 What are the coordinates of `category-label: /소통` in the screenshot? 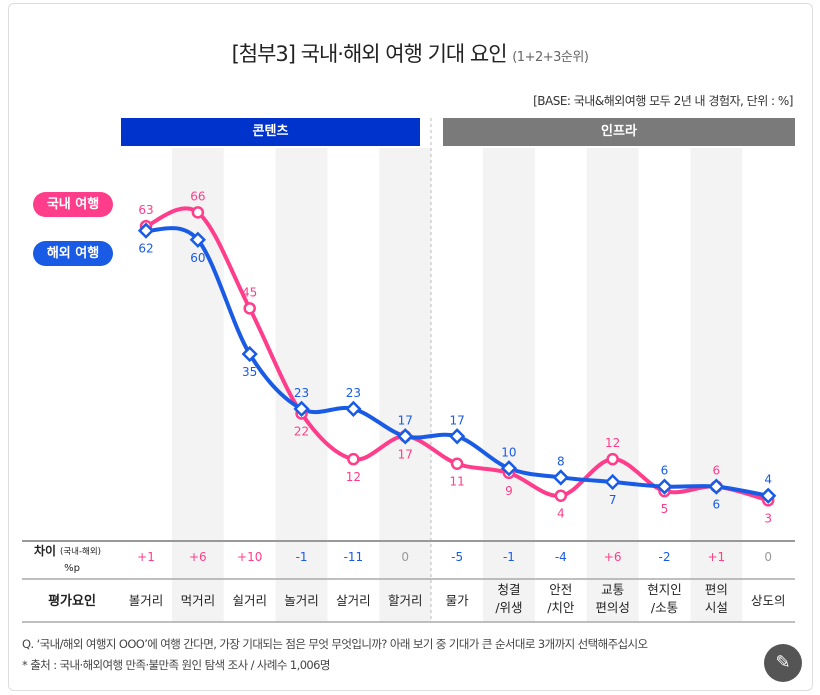 It's located at (664, 607).